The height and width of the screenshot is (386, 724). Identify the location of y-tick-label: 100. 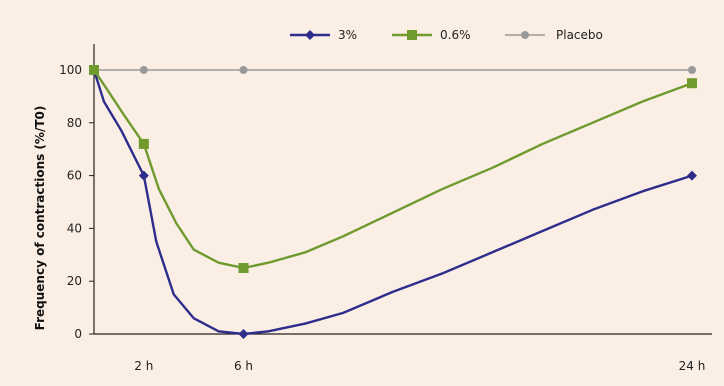
(70, 70).